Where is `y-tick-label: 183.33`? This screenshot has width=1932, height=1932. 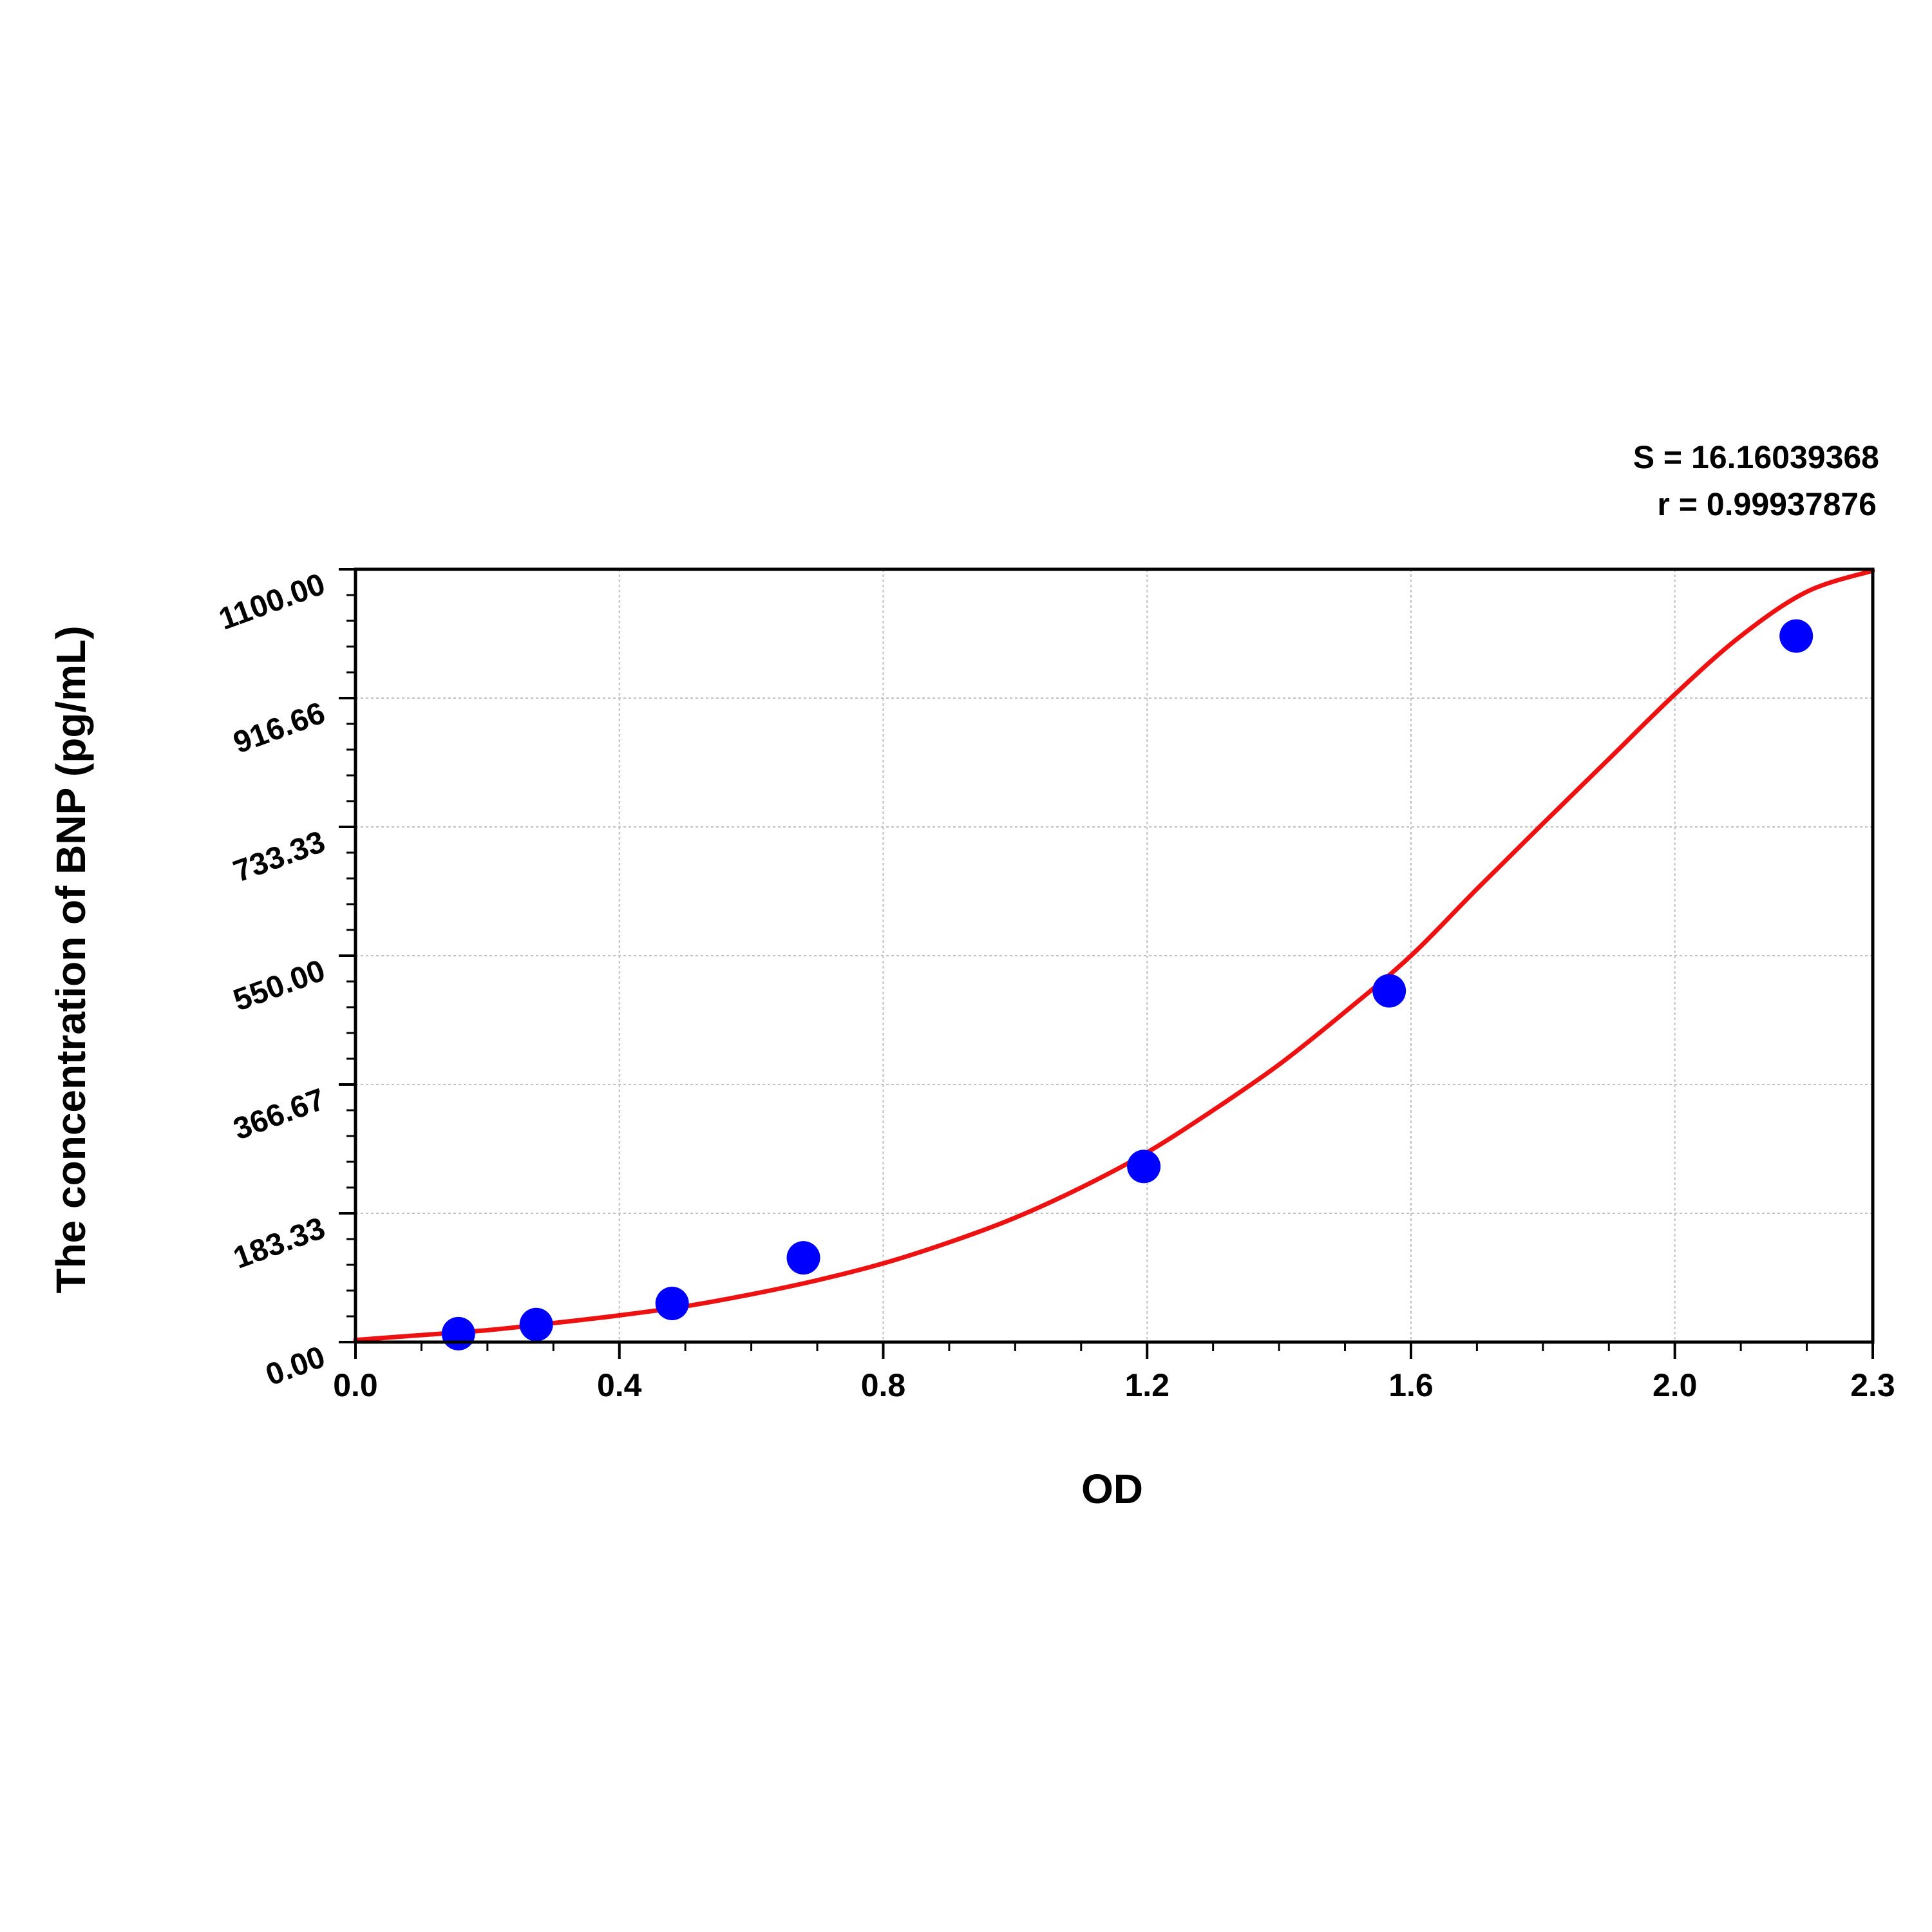 y-tick-label: 183.33 is located at coordinates (279, 1243).